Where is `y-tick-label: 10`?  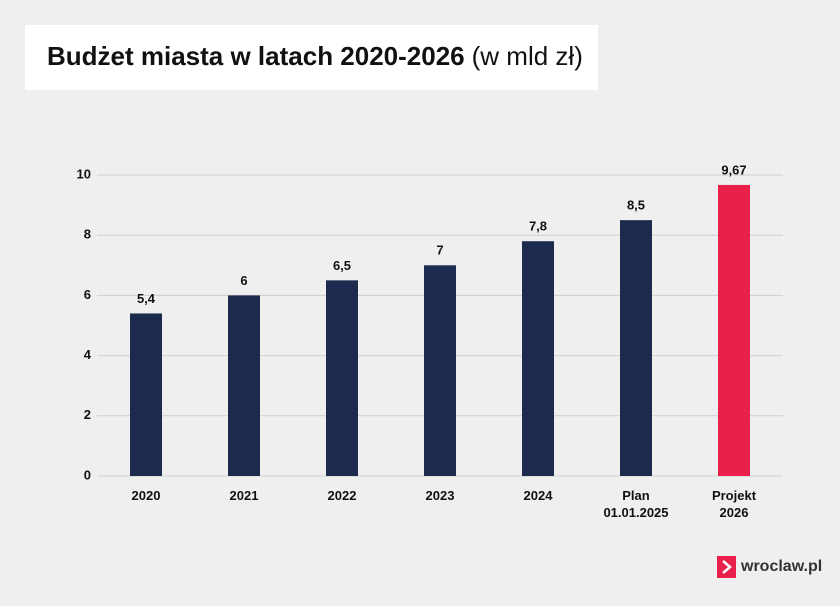
y-tick-label: 10 is located at coordinates (84, 173).